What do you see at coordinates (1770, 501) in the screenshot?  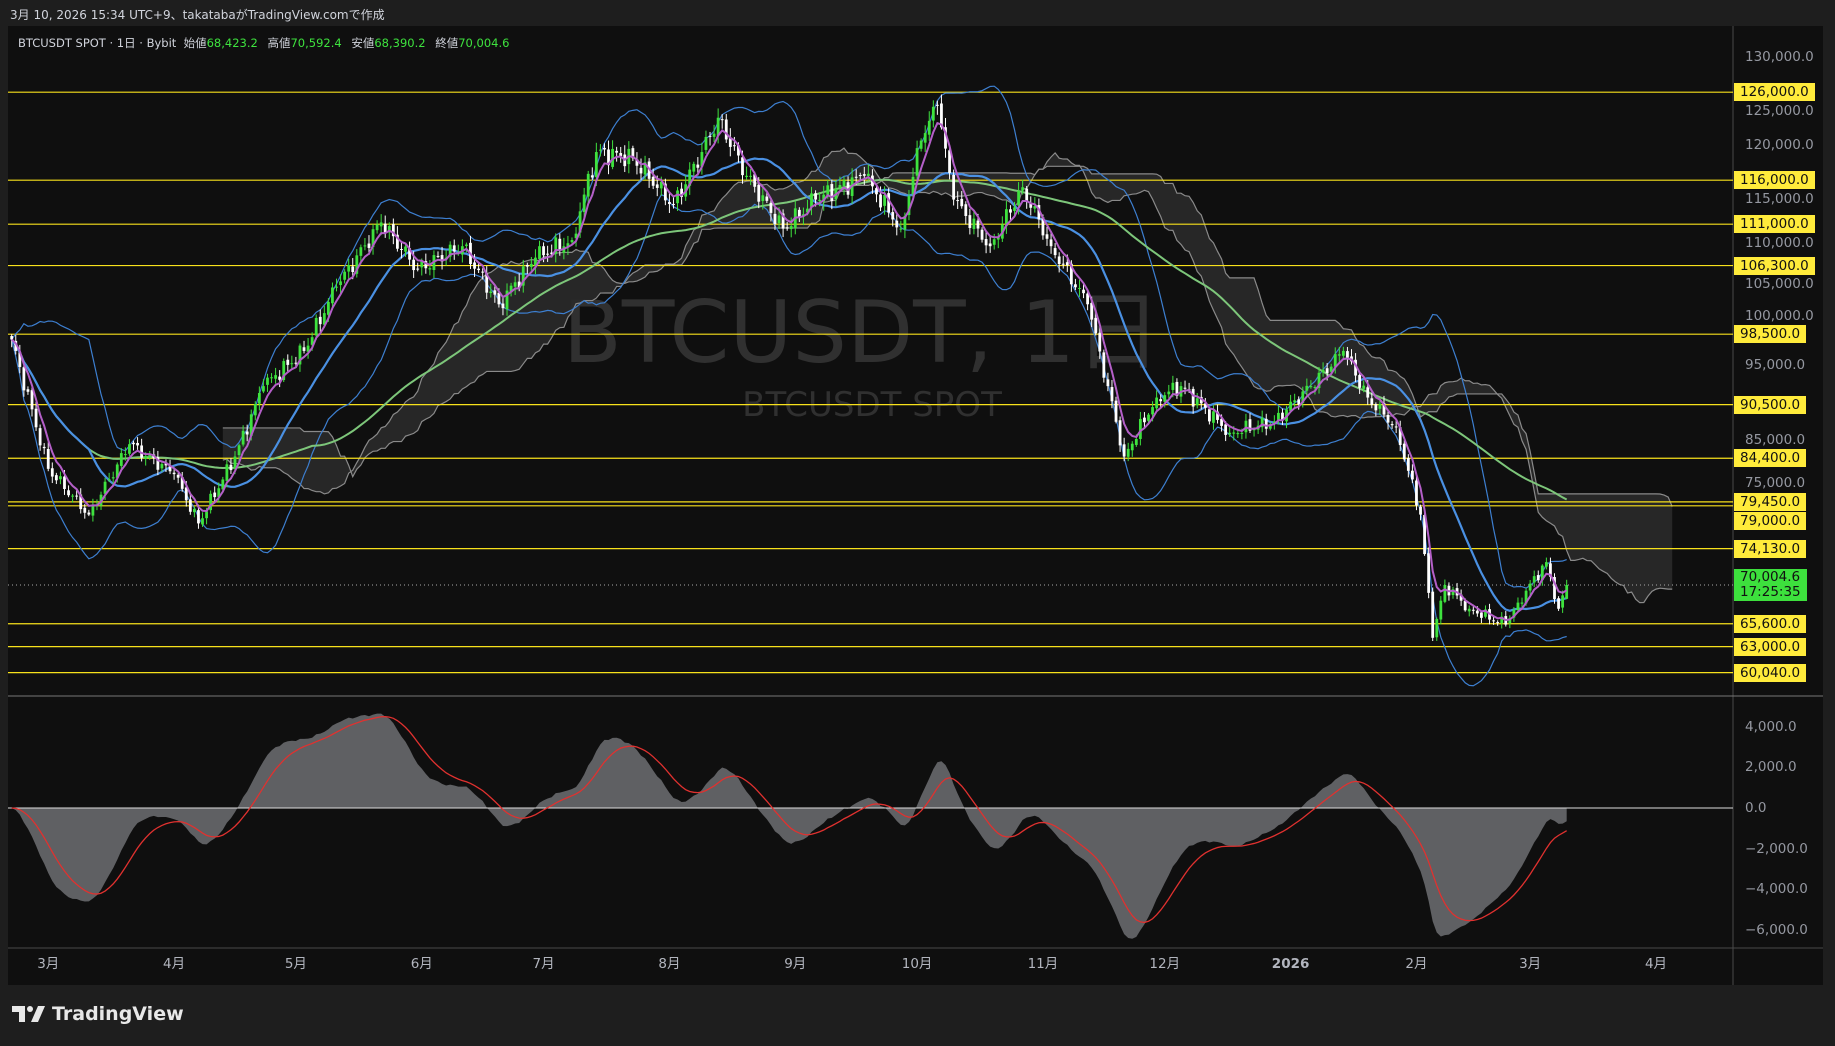 I see `level-price-label: 79,450.0` at bounding box center [1770, 501].